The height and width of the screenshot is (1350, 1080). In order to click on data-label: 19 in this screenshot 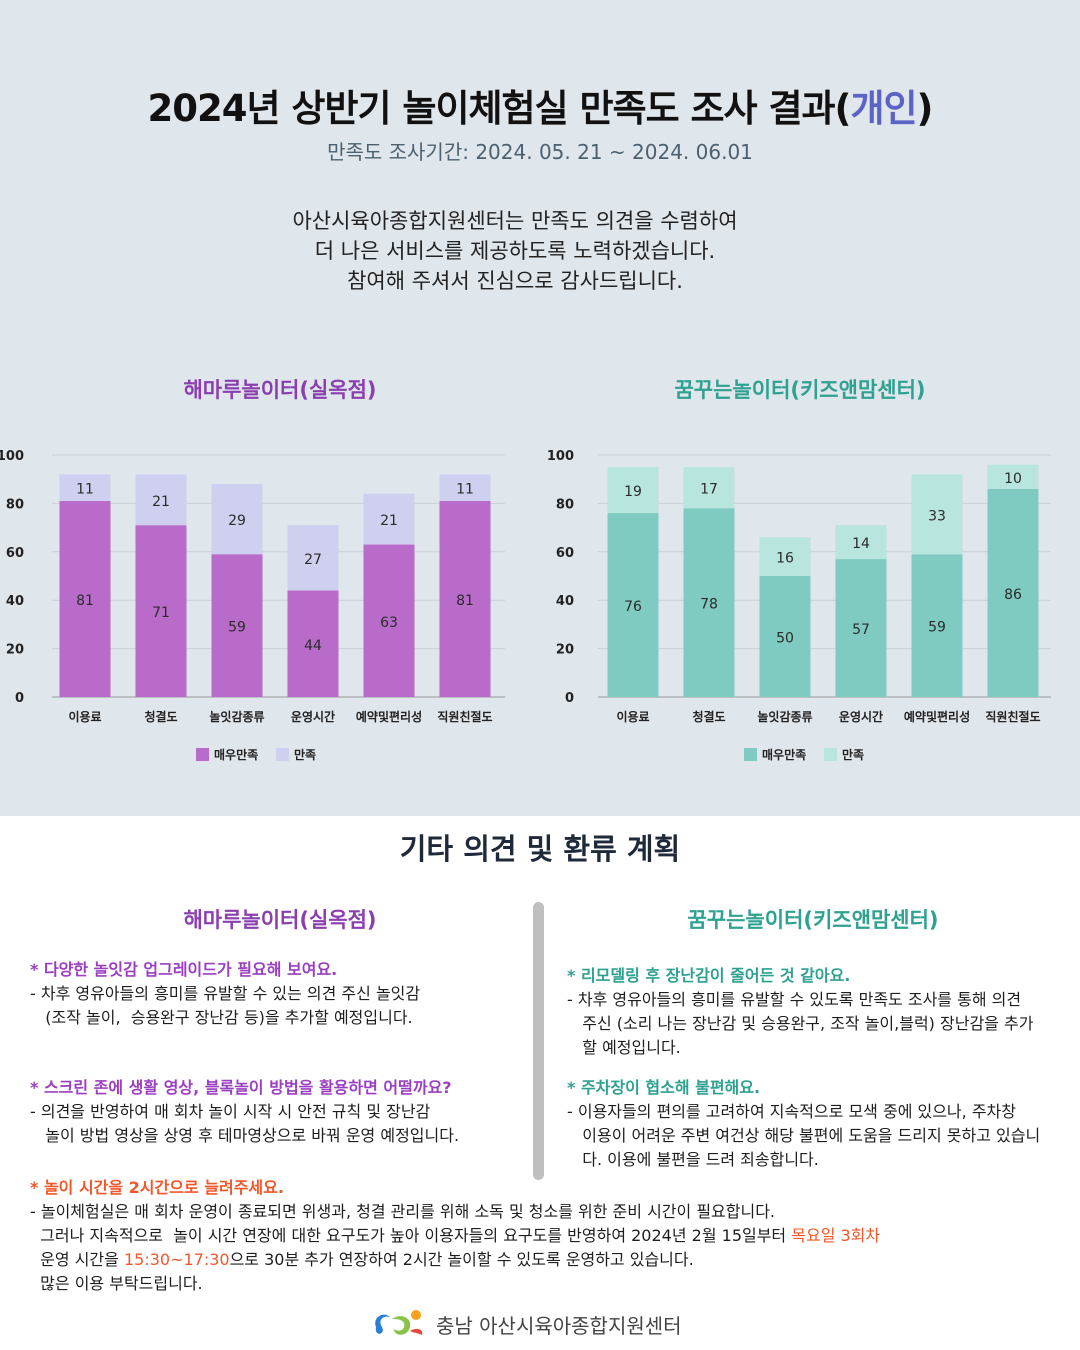, I will do `click(633, 492)`.